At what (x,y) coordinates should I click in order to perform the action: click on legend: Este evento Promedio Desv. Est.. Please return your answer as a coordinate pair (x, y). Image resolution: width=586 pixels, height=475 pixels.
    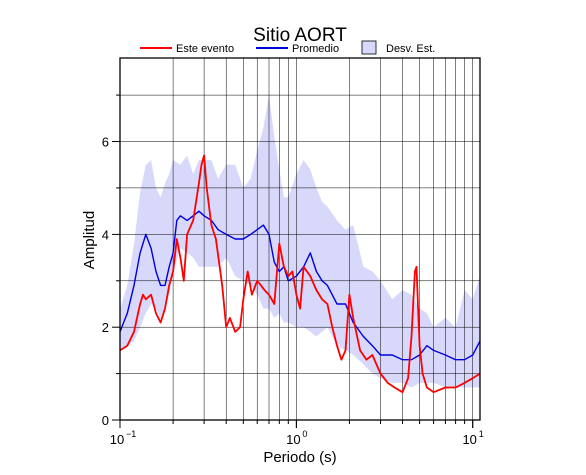
    Looking at the image, I should click on (287, 47).